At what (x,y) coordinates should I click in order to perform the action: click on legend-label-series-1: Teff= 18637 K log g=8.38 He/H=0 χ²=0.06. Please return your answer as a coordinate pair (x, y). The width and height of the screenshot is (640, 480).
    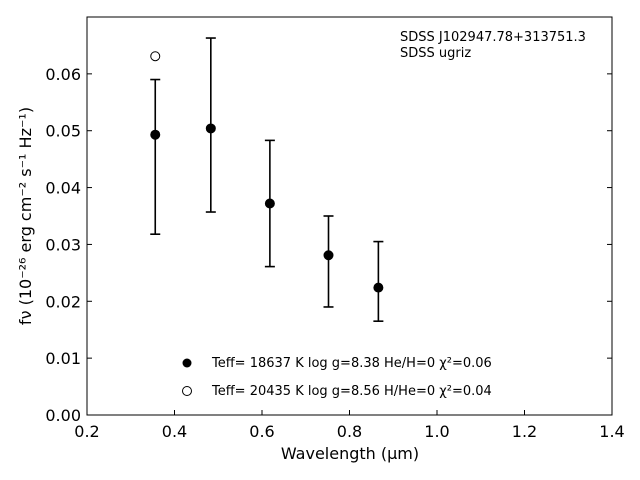
    Looking at the image, I should click on (351, 363).